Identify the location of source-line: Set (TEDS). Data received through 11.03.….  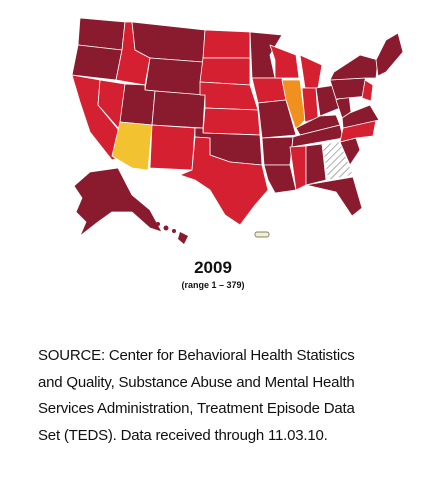
(183, 435).